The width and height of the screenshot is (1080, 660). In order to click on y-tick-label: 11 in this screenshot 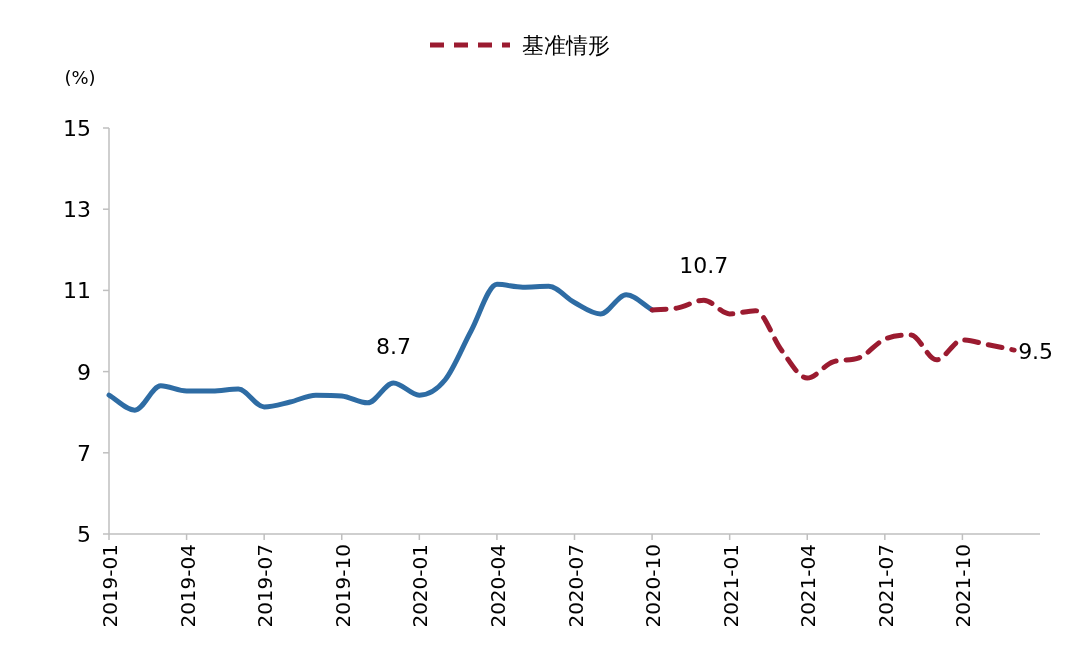, I will do `click(77, 291)`.